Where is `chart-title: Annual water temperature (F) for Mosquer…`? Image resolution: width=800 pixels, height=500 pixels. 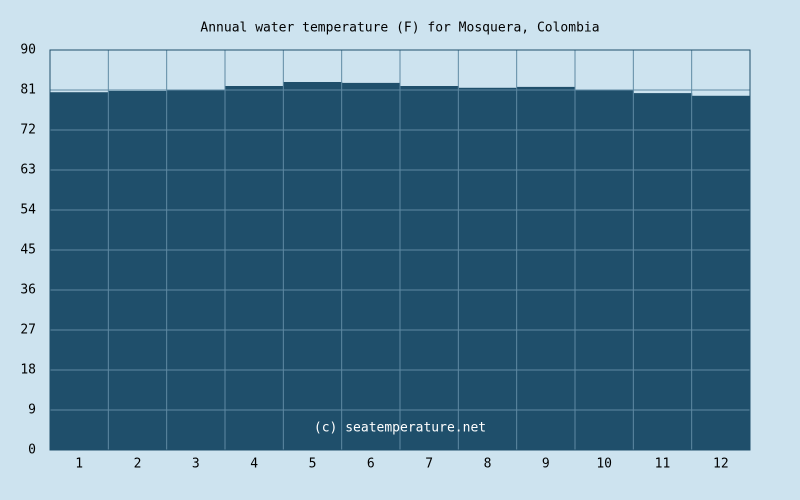 chart-title: Annual water temperature (F) for Mosquer… is located at coordinates (399, 28).